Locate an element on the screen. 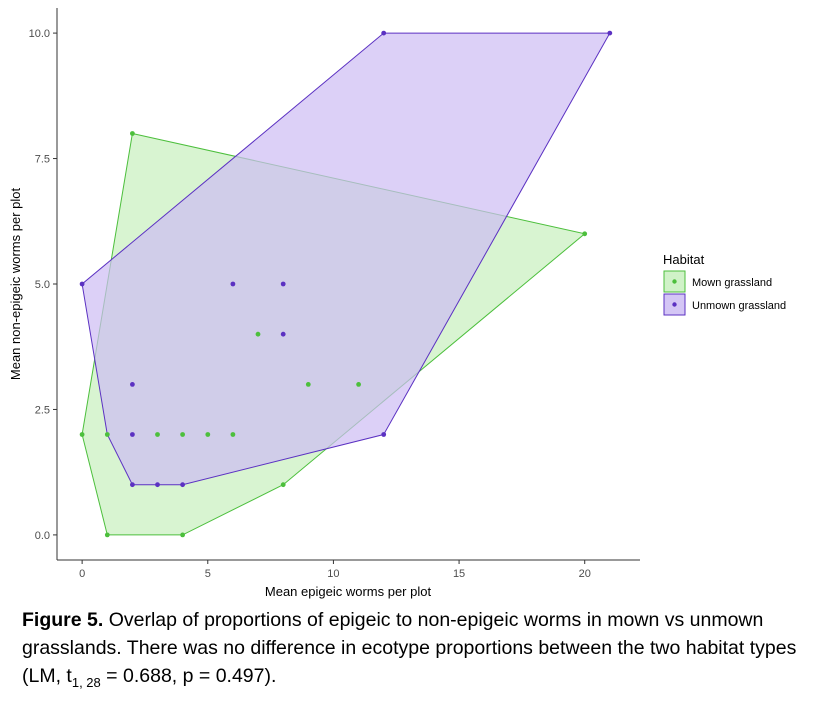 The image size is (831, 720). caption-label: Figure 5. is located at coordinates (63, 620).